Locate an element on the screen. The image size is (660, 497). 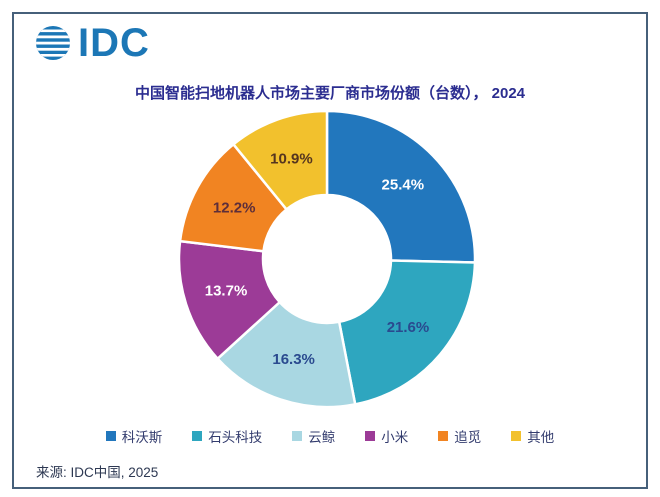
donut-slice-科沃斯 is located at coordinates (401, 186).